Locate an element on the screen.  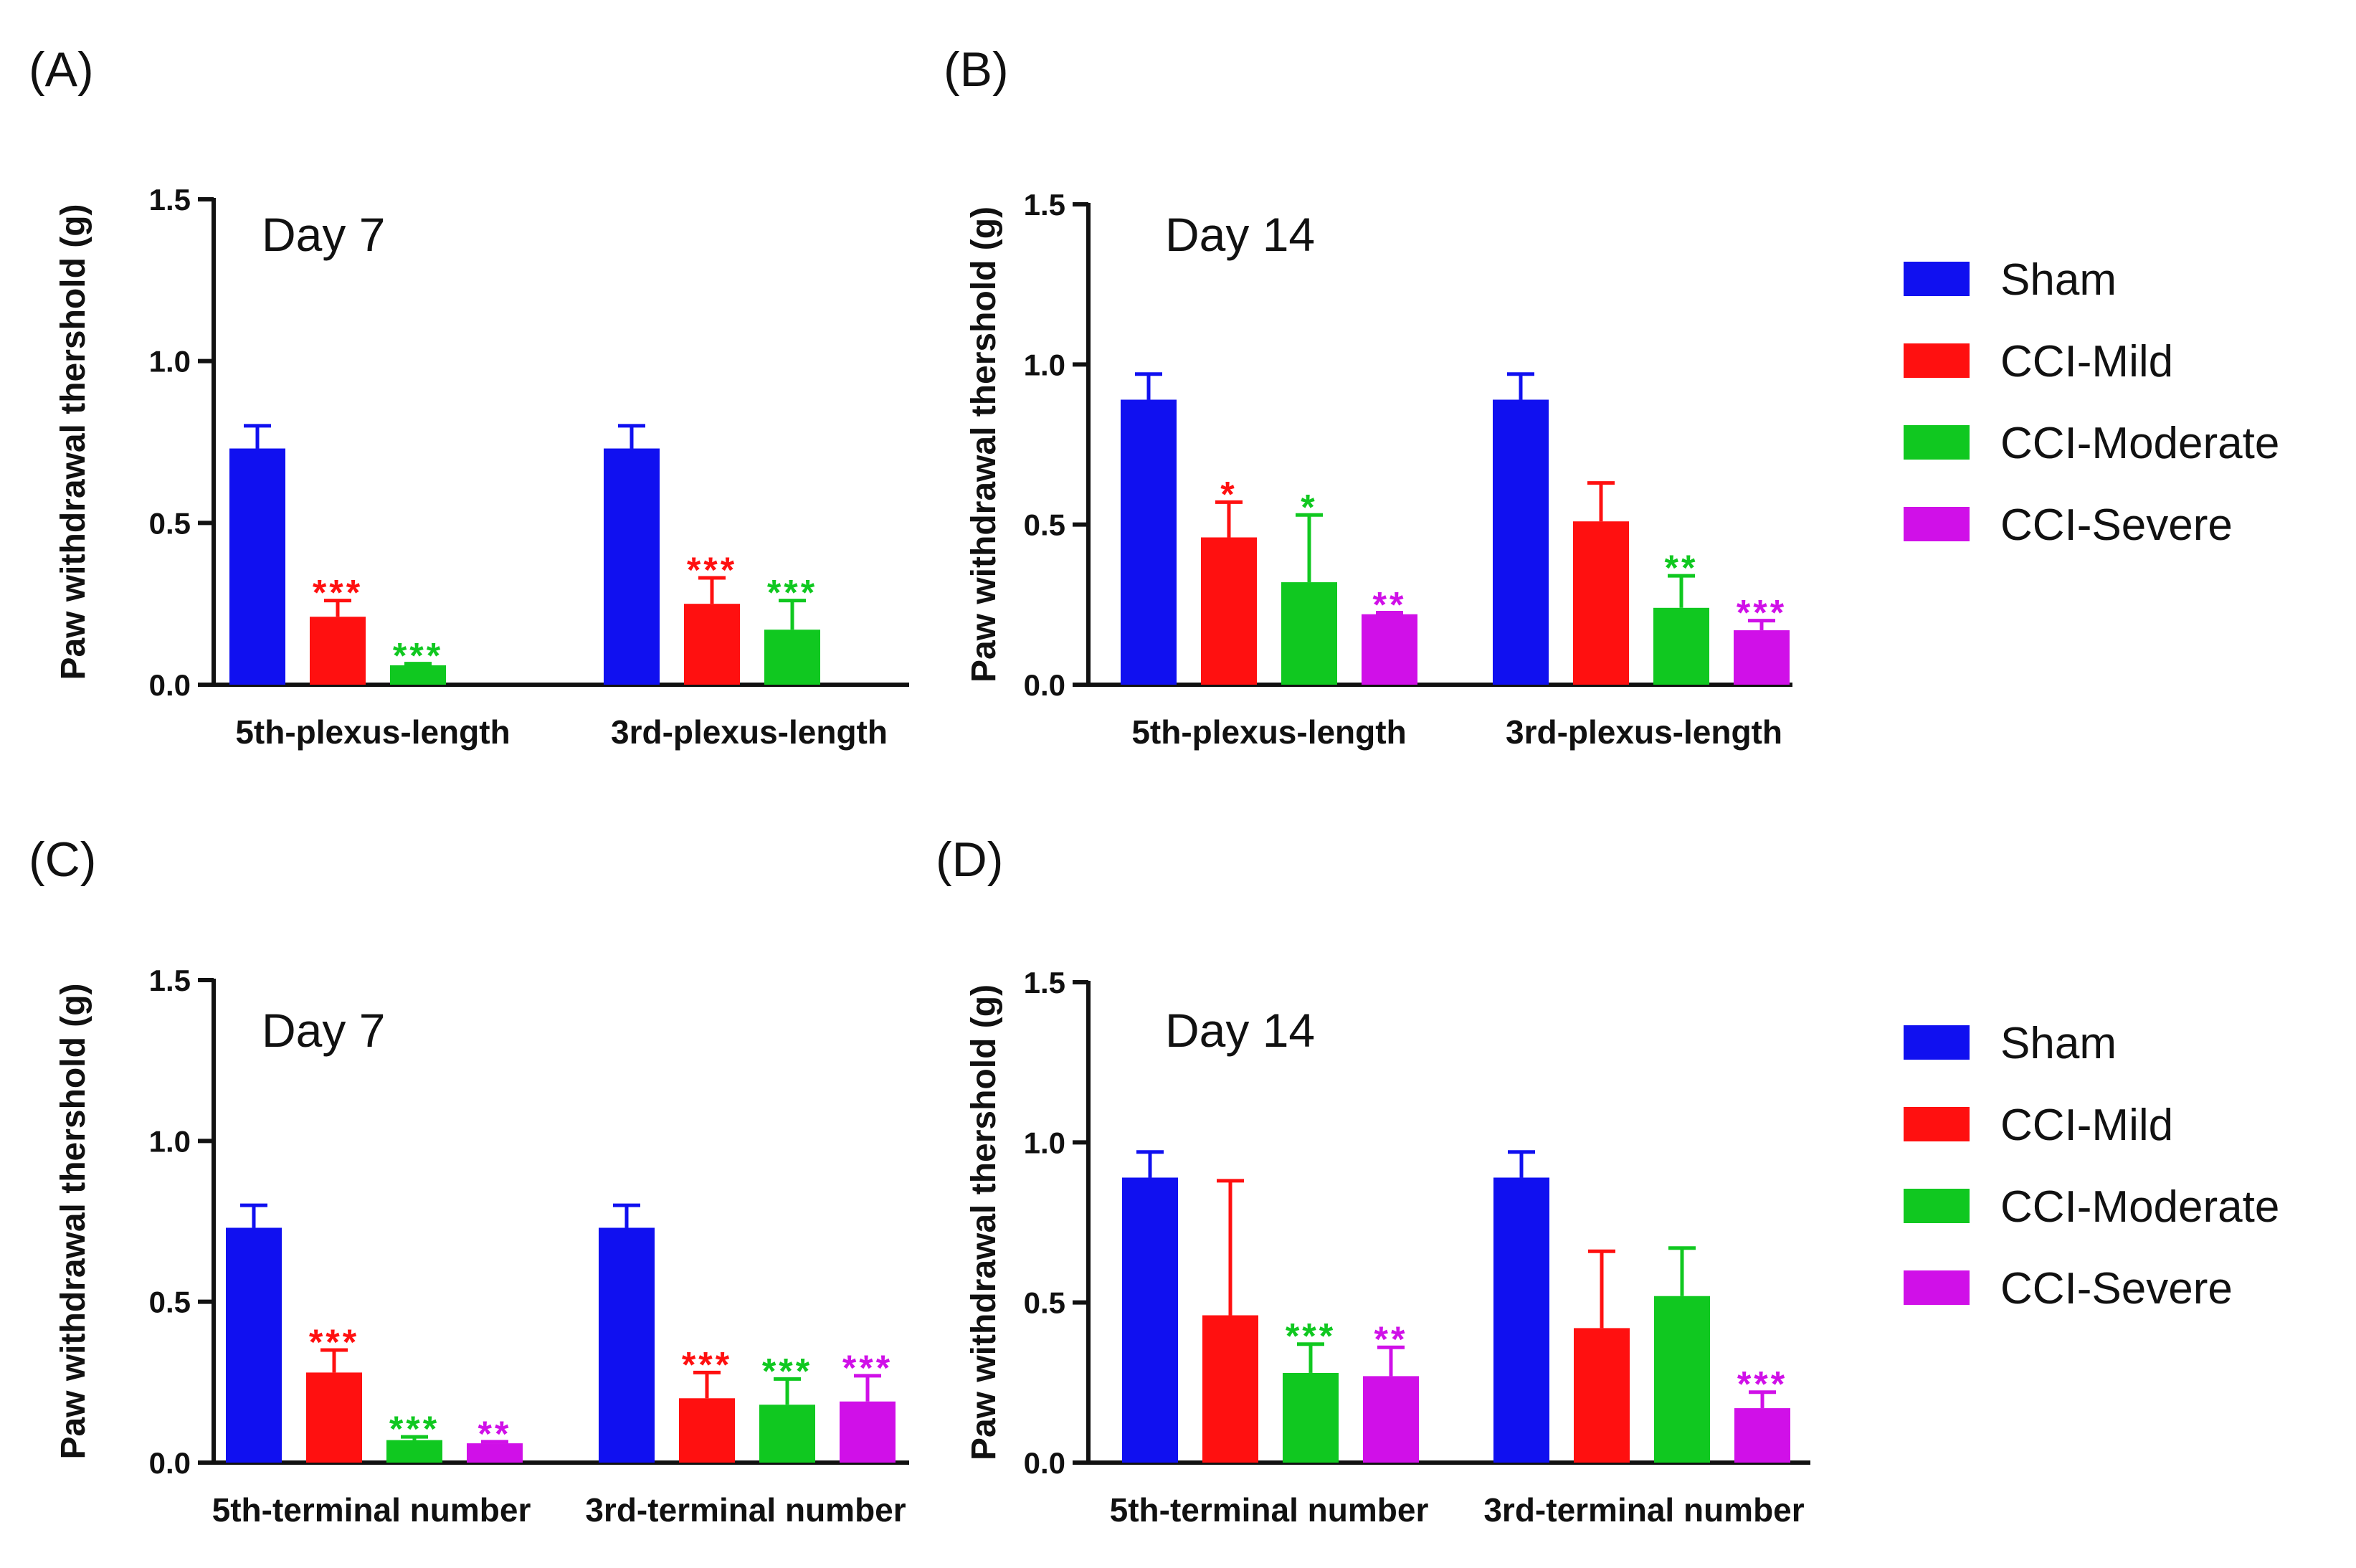
legend-top: Sham CCI-Mild CCI-Moderate CCI-Severe is located at coordinates (2091, 402).